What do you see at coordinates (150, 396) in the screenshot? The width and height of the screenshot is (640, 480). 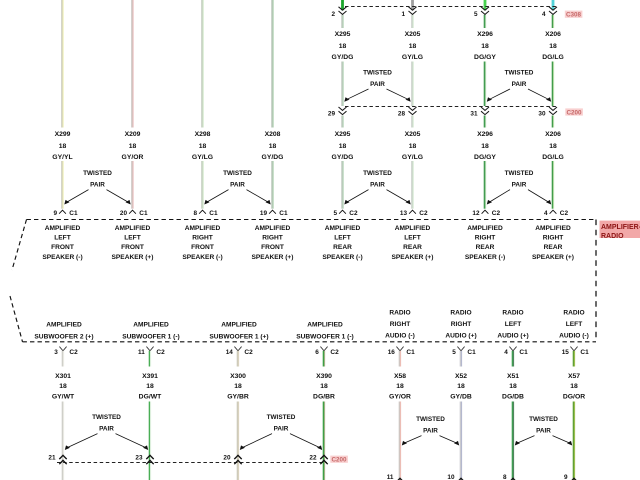 I see `svg-text: DG/WT` at bounding box center [150, 396].